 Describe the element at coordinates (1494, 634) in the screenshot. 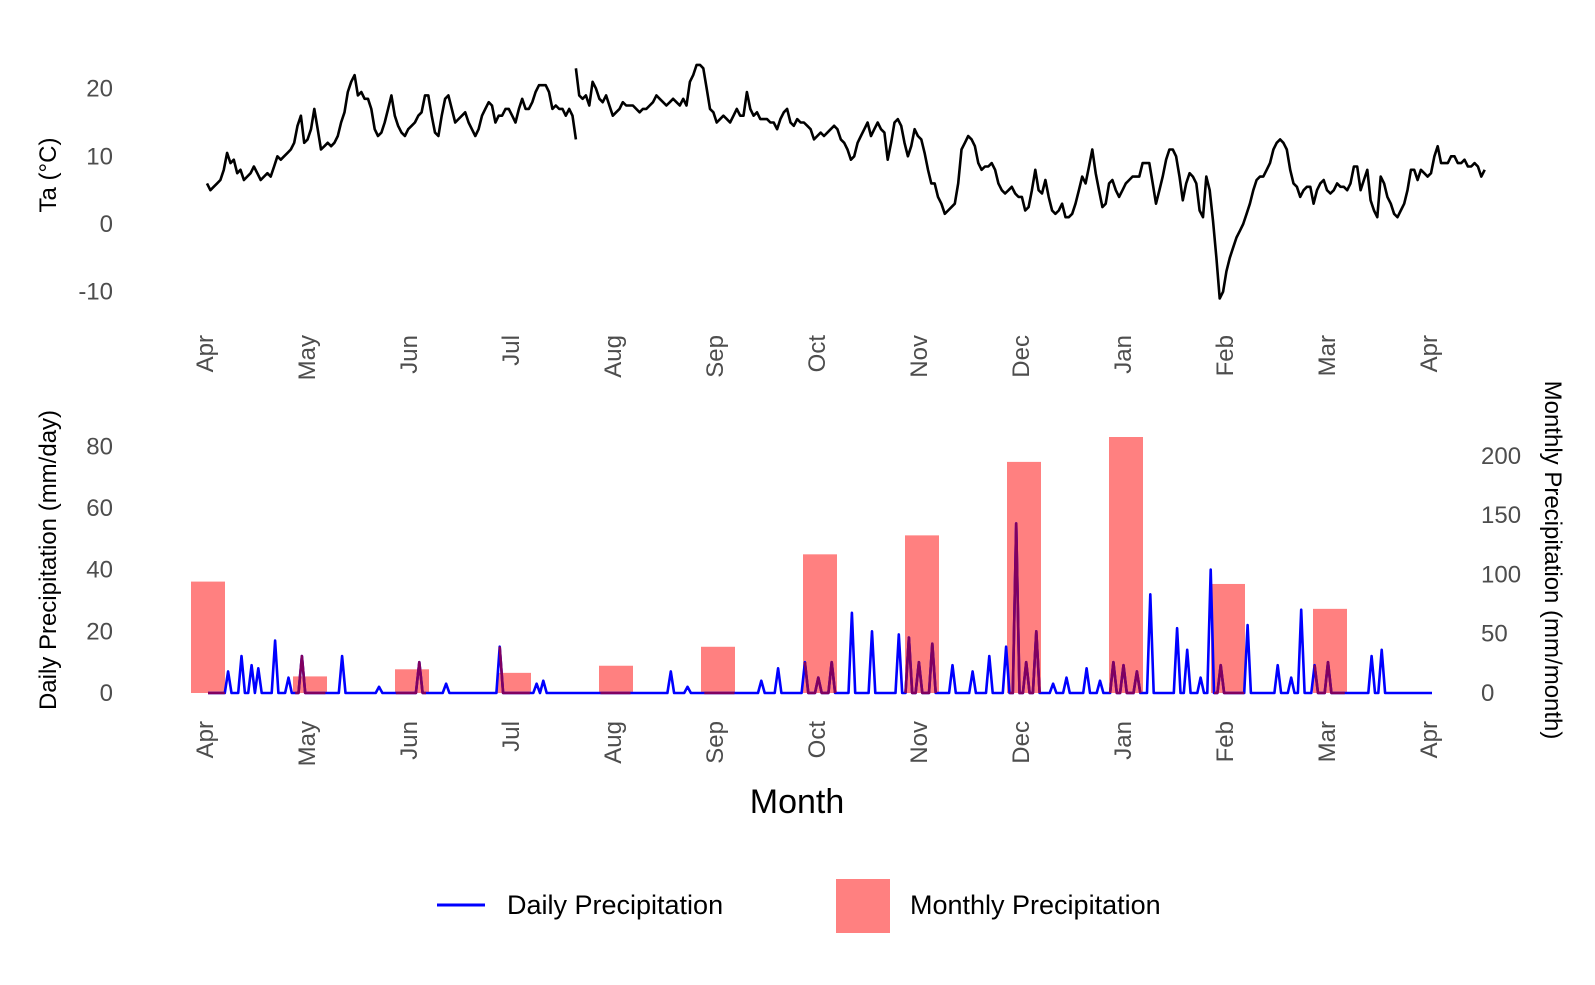

I see `monthly-precip-y-tick-1: 50` at that location.